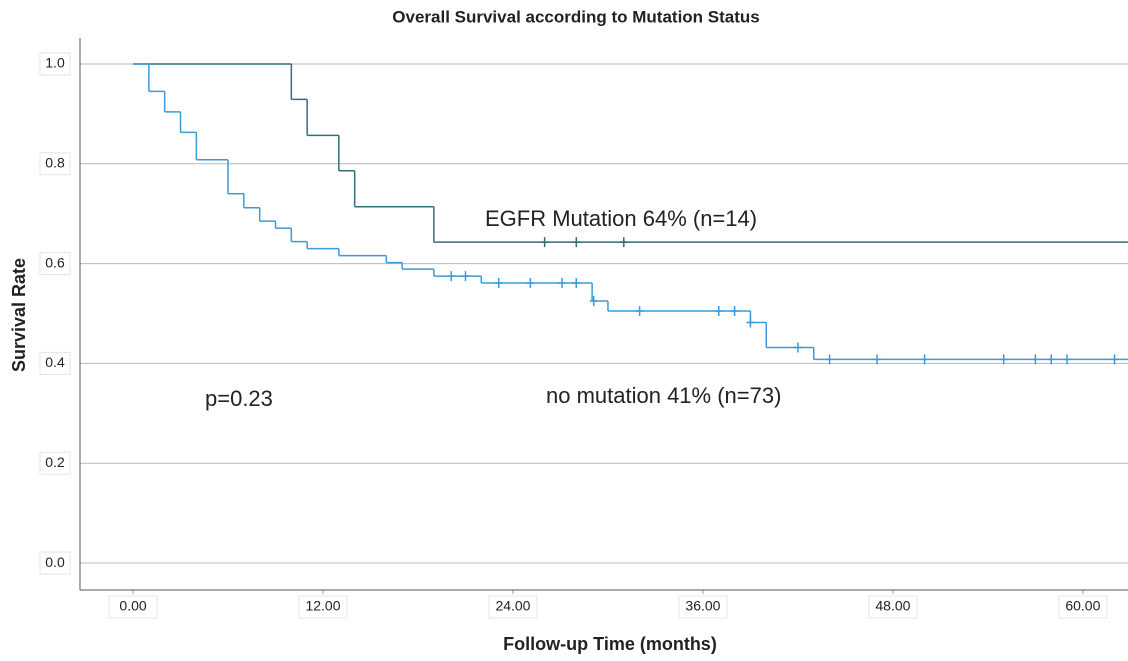  I want to click on x-tick-label: 60.00, so click(1082, 606).